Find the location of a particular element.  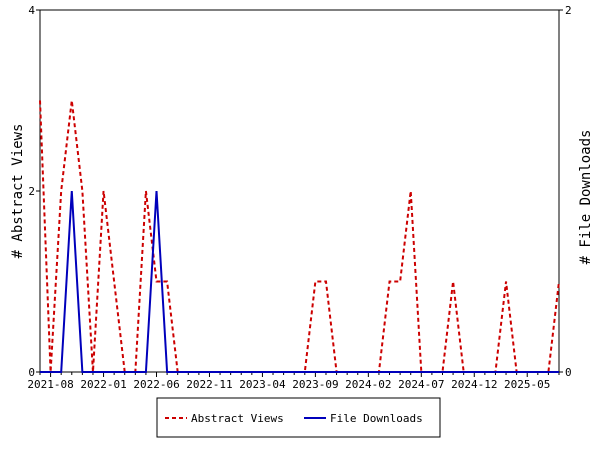

x-tick-label: 2023-04 is located at coordinates (262, 384).